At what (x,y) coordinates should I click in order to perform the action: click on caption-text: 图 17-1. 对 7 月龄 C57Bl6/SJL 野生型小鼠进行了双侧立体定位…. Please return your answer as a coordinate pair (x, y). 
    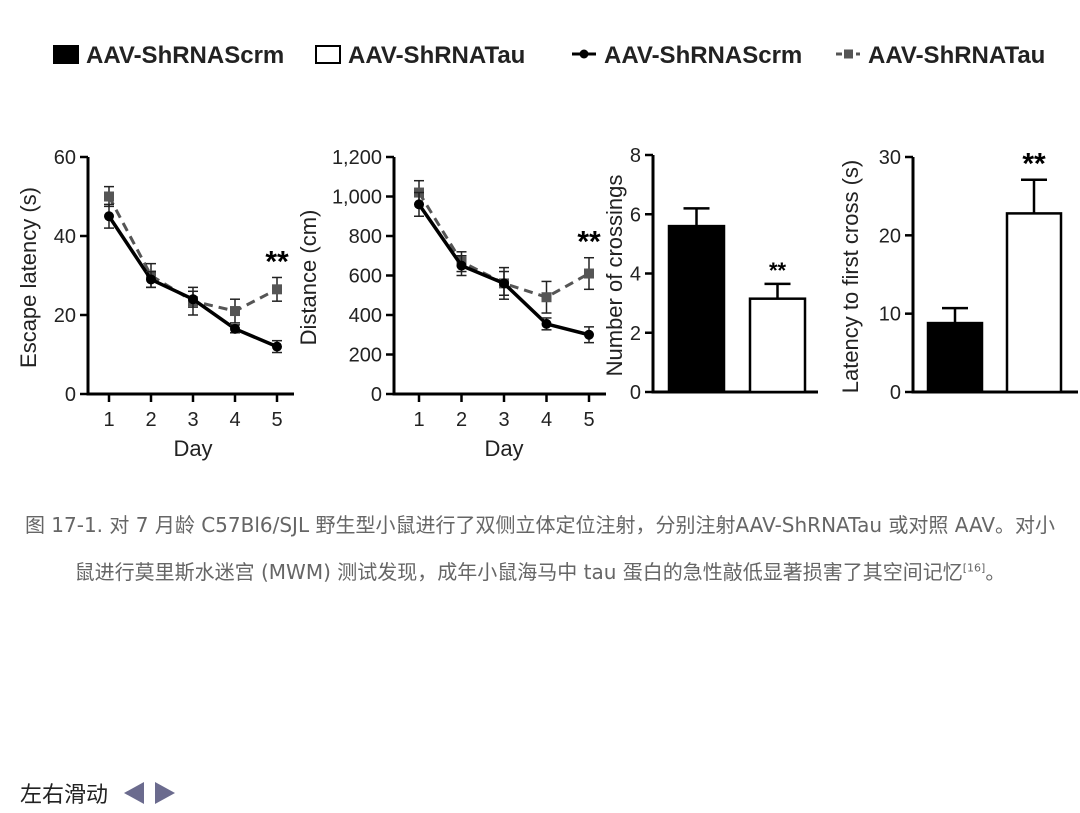
    Looking at the image, I should click on (540, 548).